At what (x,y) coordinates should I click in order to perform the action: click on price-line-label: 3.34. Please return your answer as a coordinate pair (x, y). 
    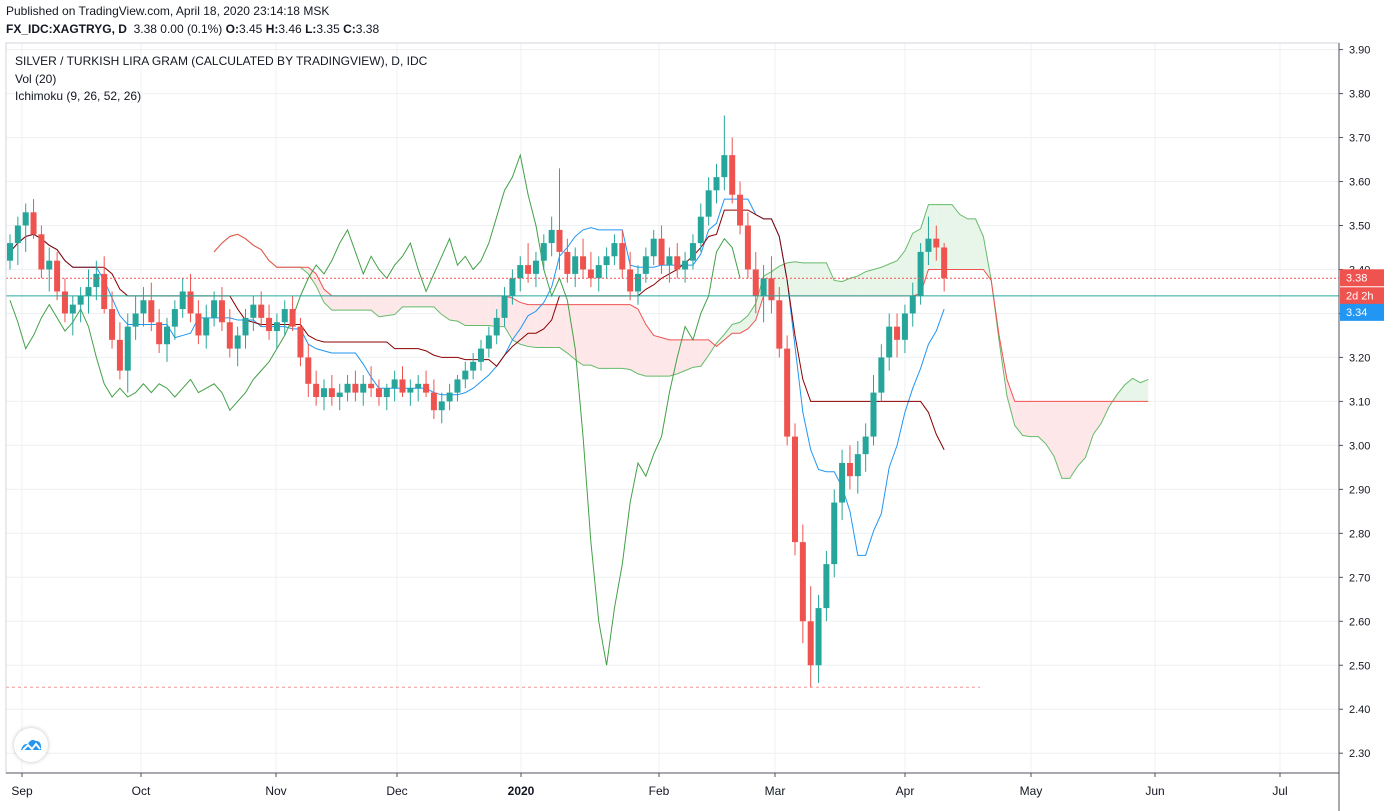
    Looking at the image, I should click on (1356, 313).